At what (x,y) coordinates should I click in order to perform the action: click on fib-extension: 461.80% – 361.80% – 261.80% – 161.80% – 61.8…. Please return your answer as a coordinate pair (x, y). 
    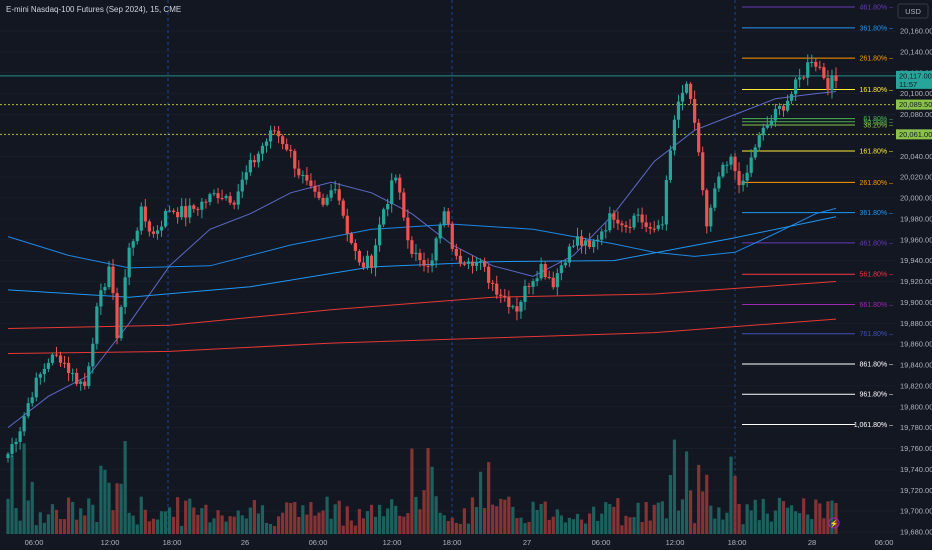
    Looking at the image, I should click on (817, 216).